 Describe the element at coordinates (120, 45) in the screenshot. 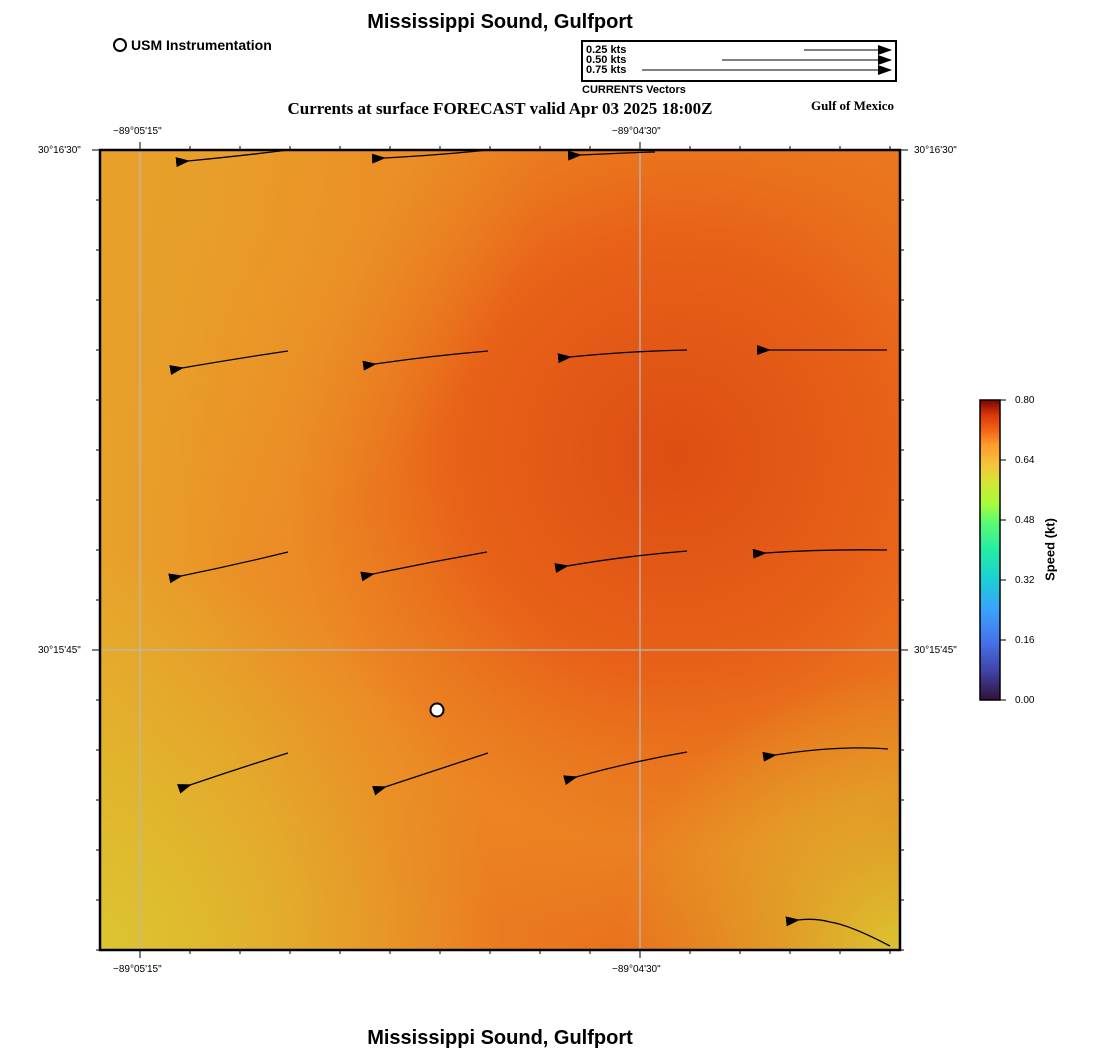

I see `station-marker-icon` at that location.